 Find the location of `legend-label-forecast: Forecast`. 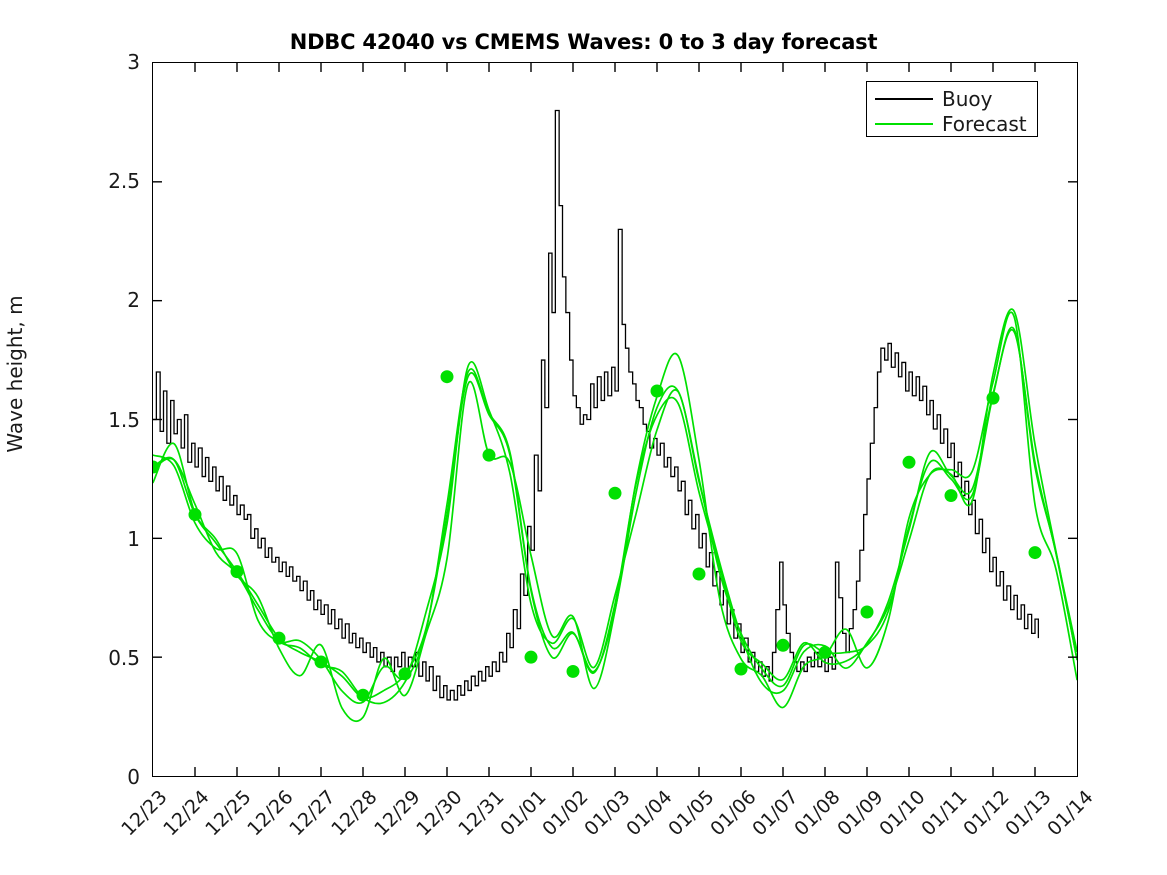

legend-label-forecast: Forecast is located at coordinates (984, 123).